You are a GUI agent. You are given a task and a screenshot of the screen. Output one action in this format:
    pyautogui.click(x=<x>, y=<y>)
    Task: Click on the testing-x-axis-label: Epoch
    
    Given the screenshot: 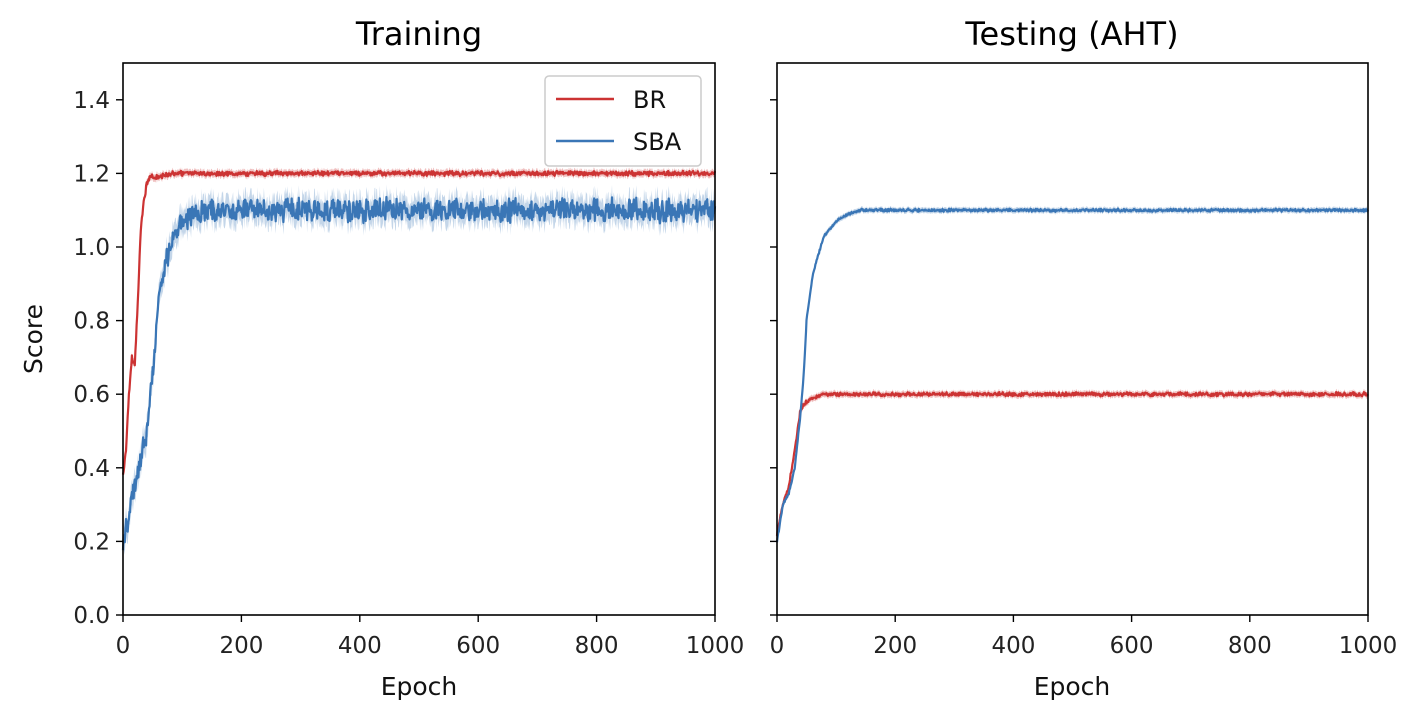 What is the action you would take?
    pyautogui.click(x=1072, y=686)
    